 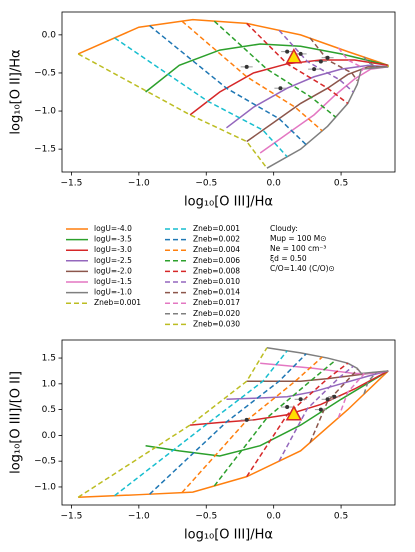 I want to click on annotation: C/O=1.40 (C/O)⊙, so click(x=302, y=268).